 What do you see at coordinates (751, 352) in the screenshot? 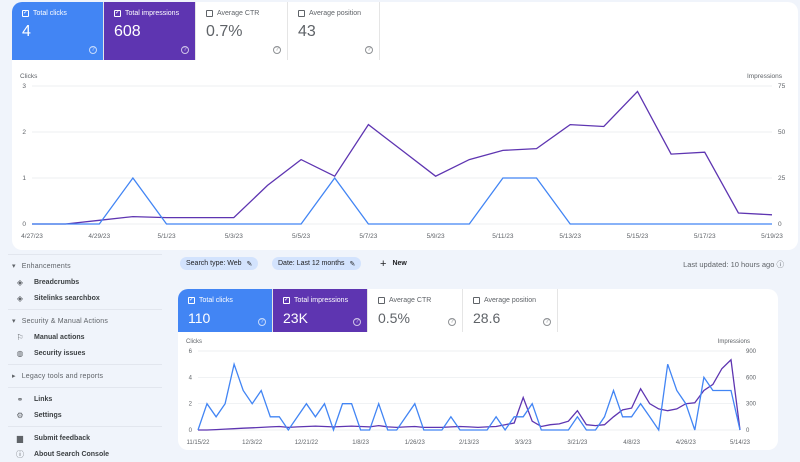
I see `y-tick-right: 900` at bounding box center [751, 352].